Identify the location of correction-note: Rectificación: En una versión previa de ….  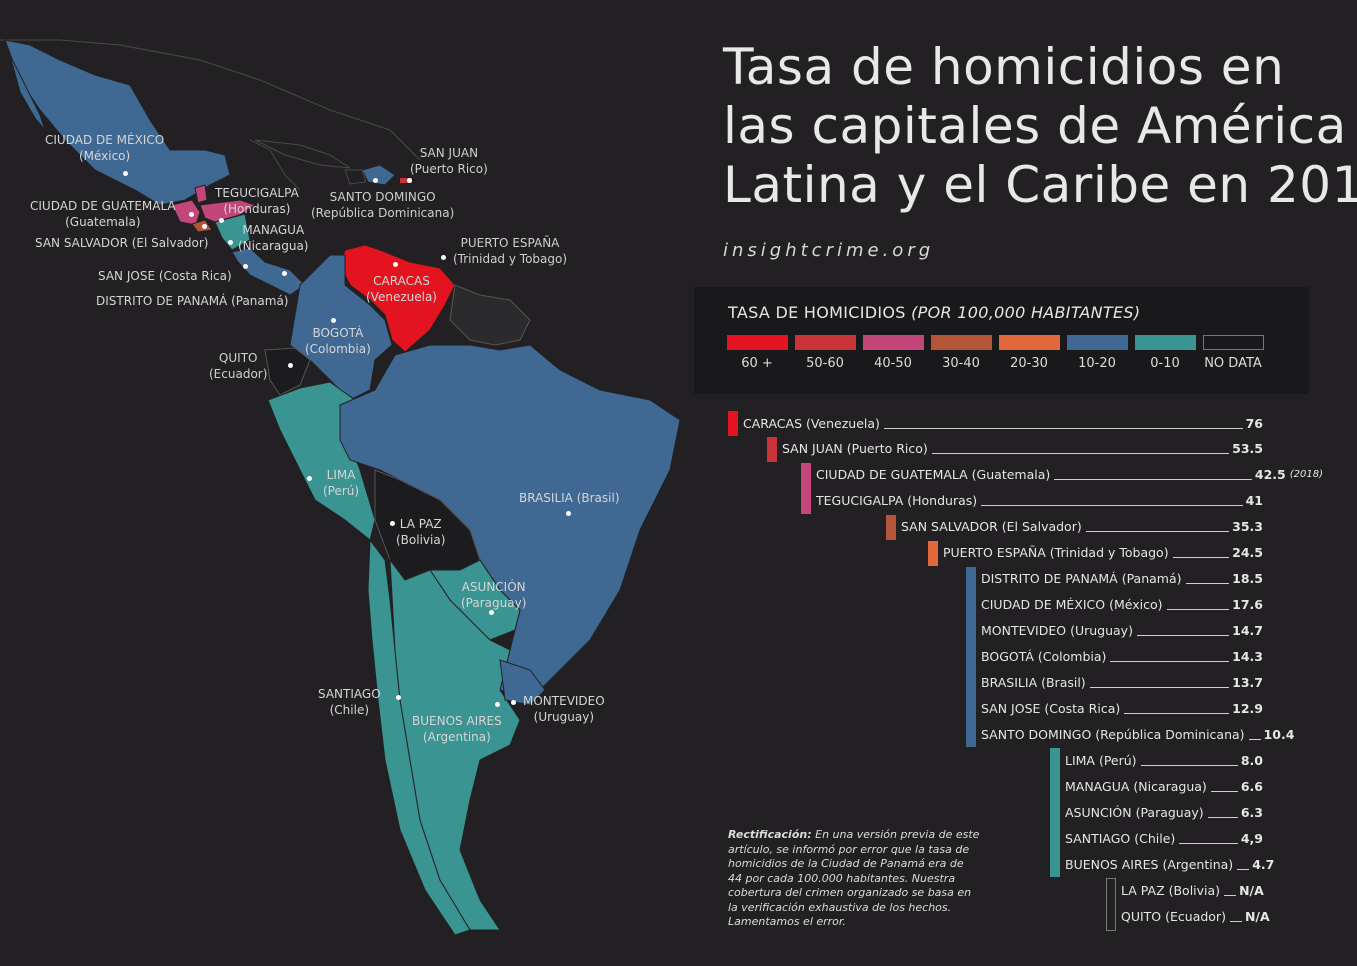
(854, 878).